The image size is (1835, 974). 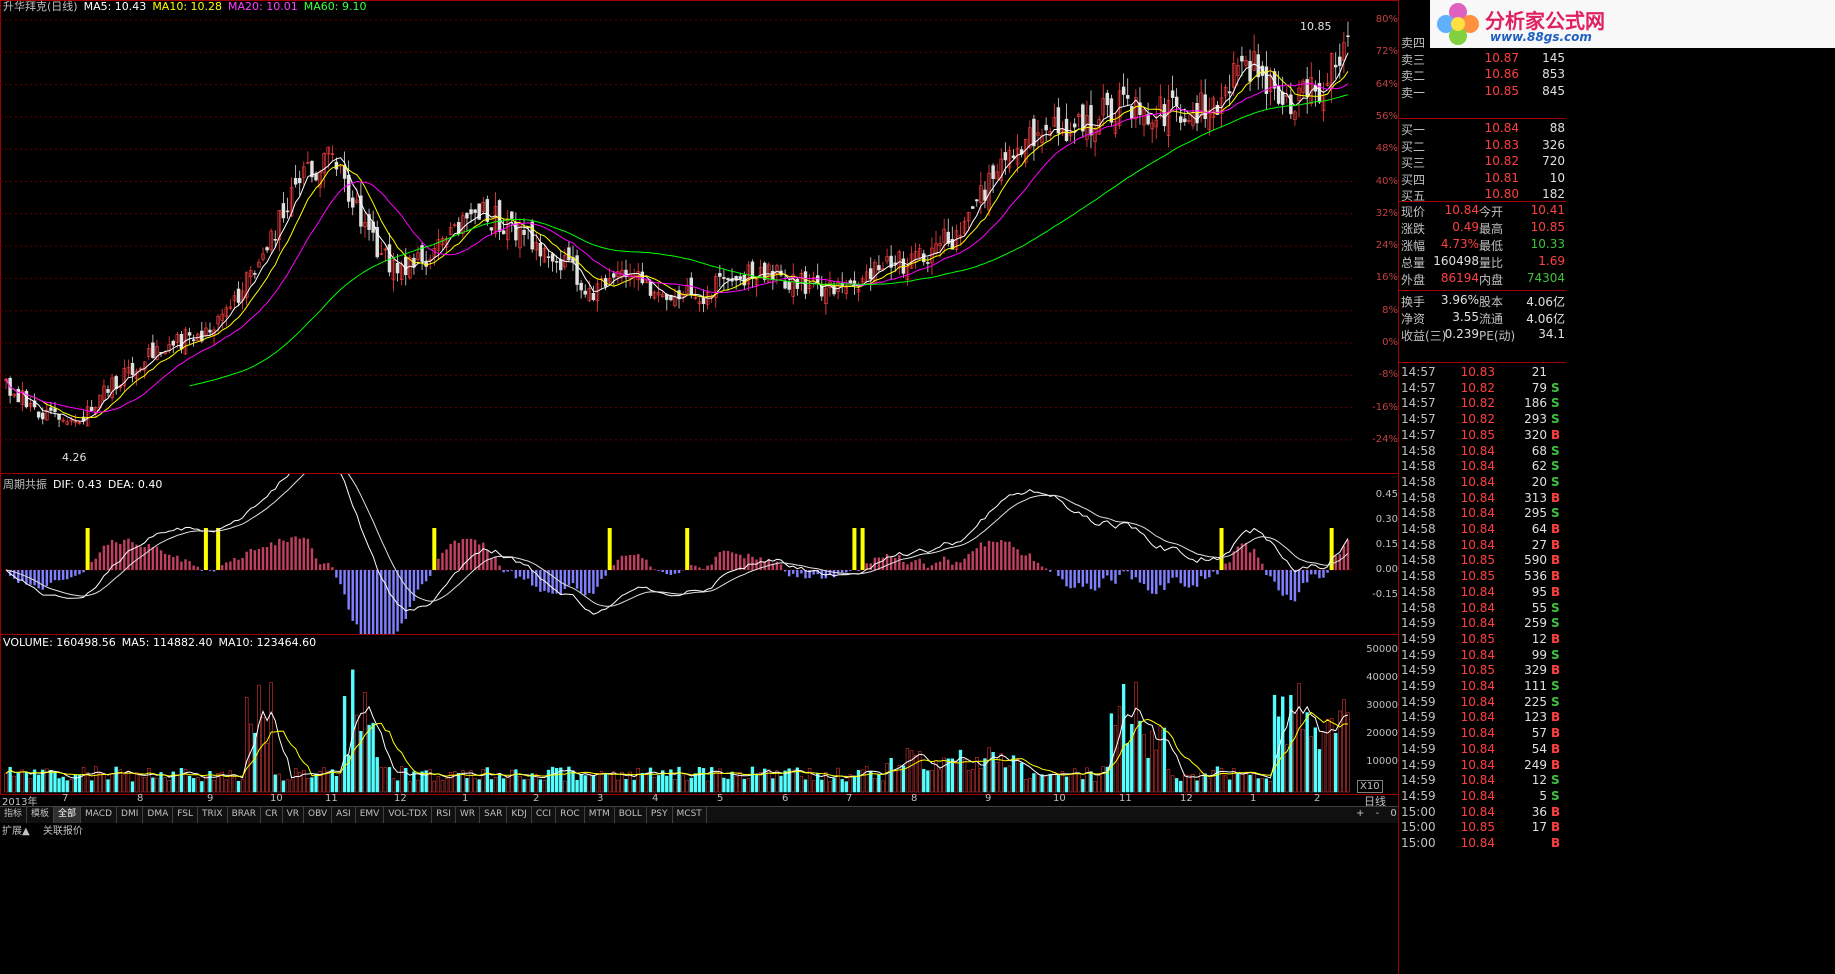 I want to click on finance-value2: 4.06亿, so click(x=1545, y=302).